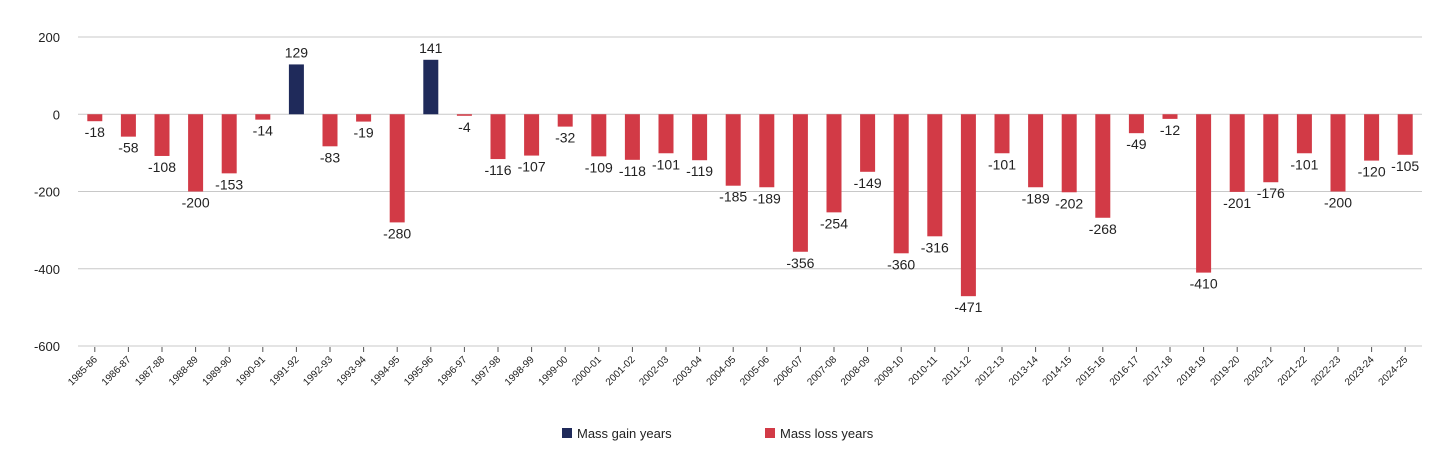 The width and height of the screenshot is (1444, 469). I want to click on data-label: -149, so click(868, 183).